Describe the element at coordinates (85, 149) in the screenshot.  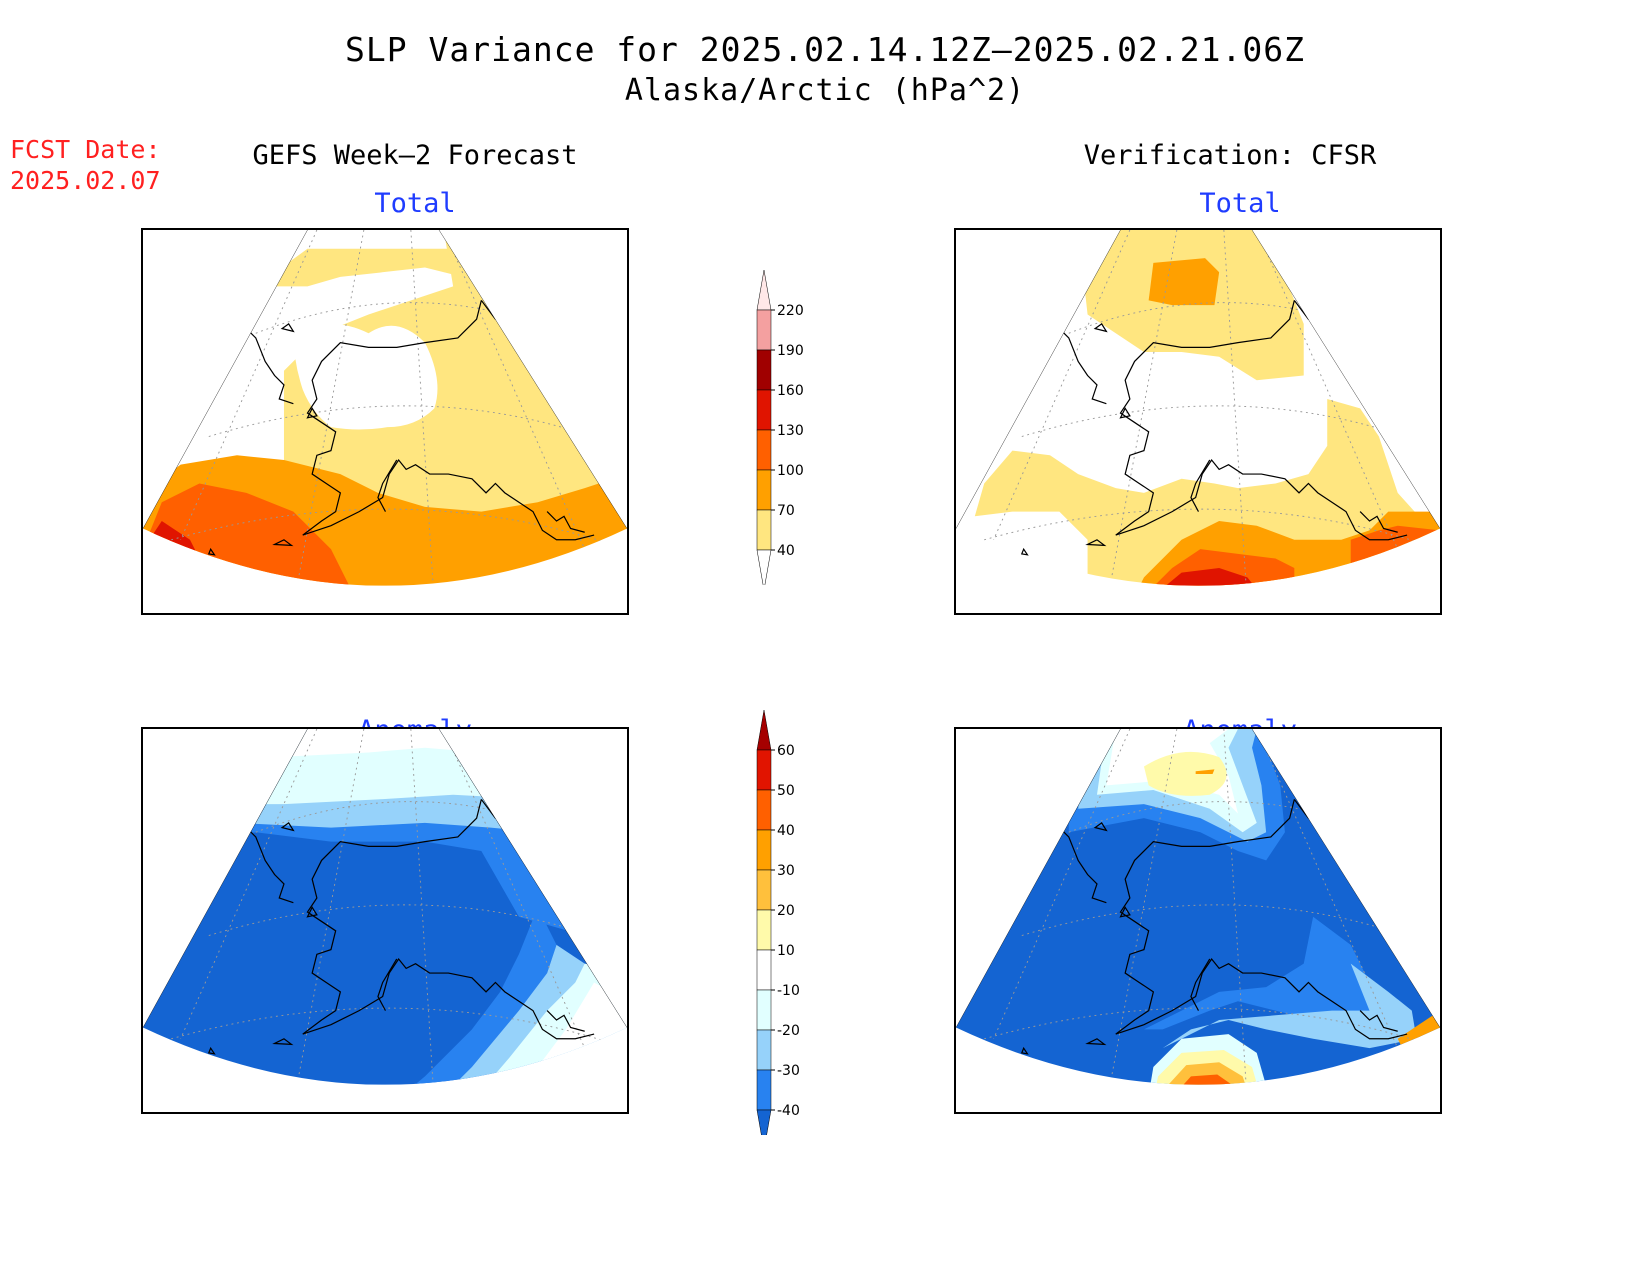
I see `fcst-date-label: FCST Date:` at that location.